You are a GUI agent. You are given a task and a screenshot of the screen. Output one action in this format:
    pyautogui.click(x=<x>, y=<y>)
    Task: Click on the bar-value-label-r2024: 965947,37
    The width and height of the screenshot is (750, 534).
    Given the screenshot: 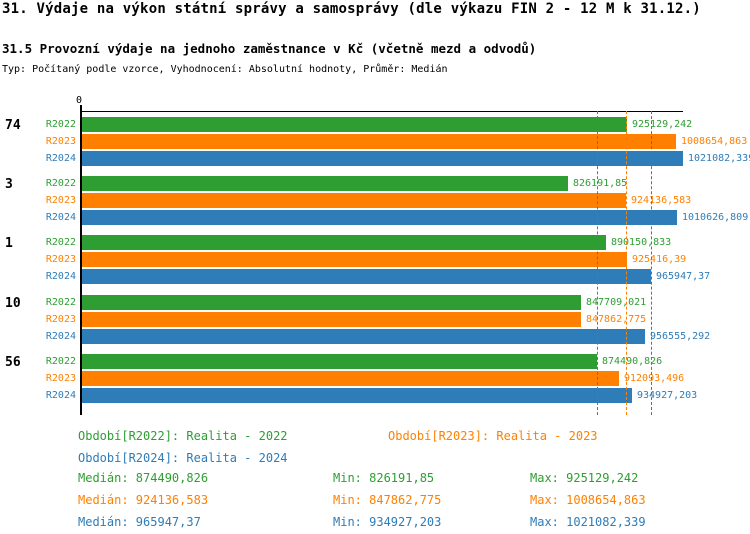 What is the action you would take?
    pyautogui.click(x=683, y=276)
    